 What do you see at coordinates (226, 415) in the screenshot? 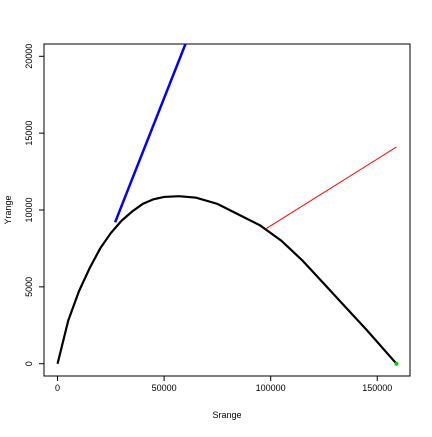
I see `x-axis-title: Srange` at bounding box center [226, 415].